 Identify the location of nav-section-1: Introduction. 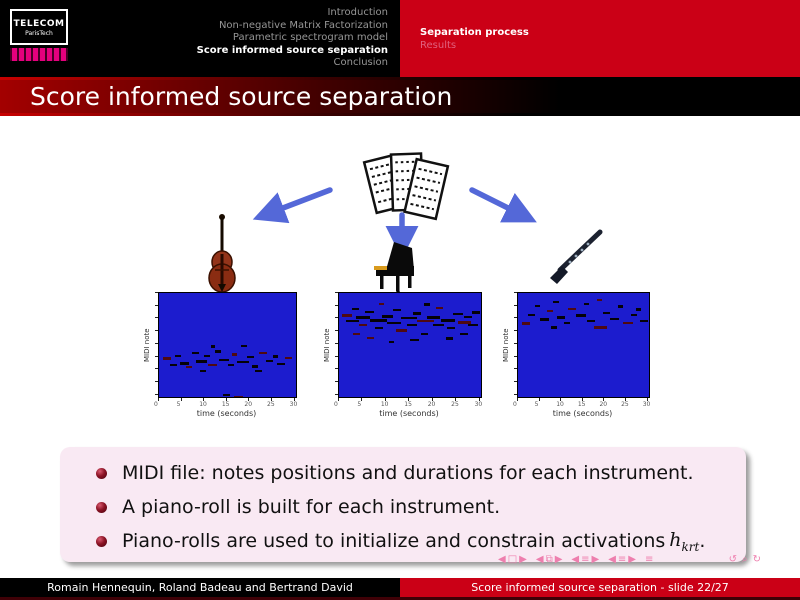
(357, 12).